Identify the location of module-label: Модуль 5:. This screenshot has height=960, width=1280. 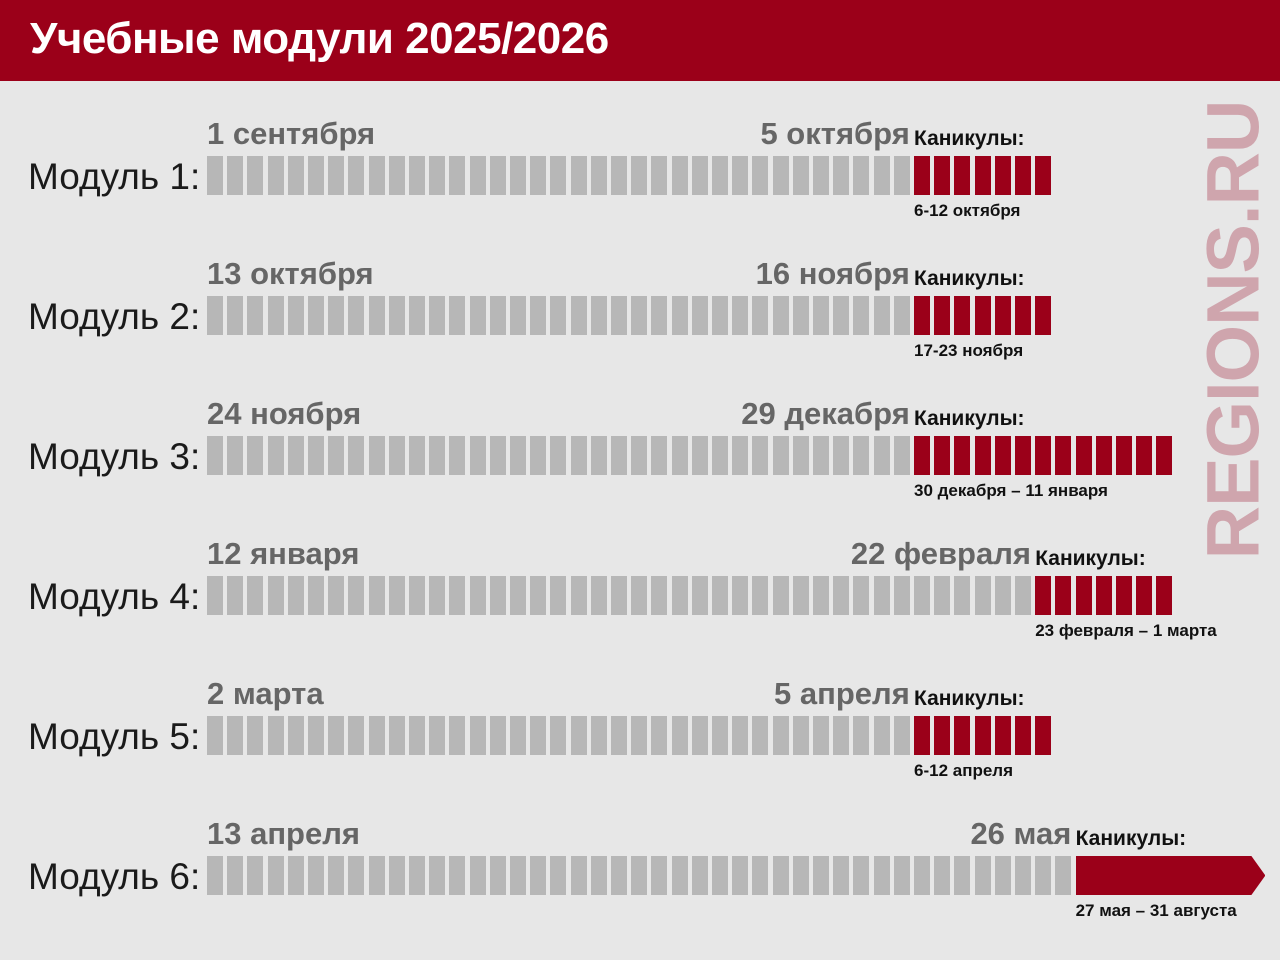
(114, 736).